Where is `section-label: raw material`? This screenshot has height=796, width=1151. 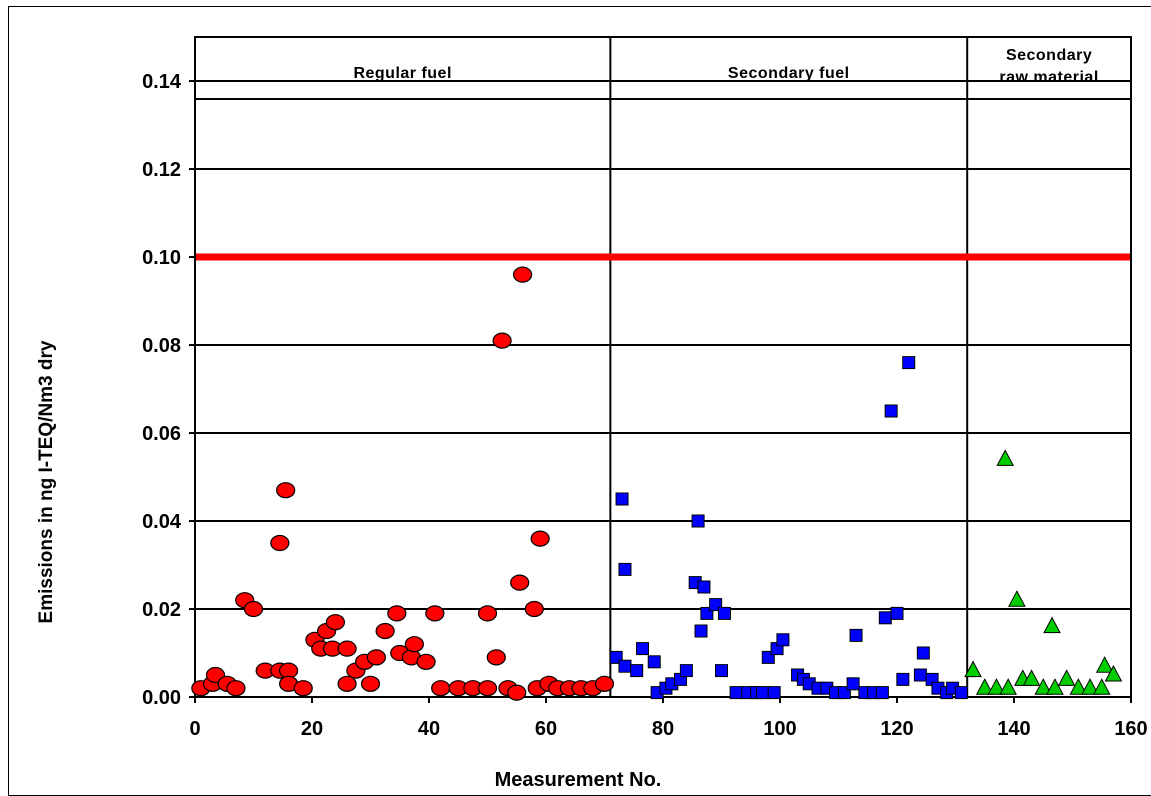 section-label: raw material is located at coordinates (1048, 77).